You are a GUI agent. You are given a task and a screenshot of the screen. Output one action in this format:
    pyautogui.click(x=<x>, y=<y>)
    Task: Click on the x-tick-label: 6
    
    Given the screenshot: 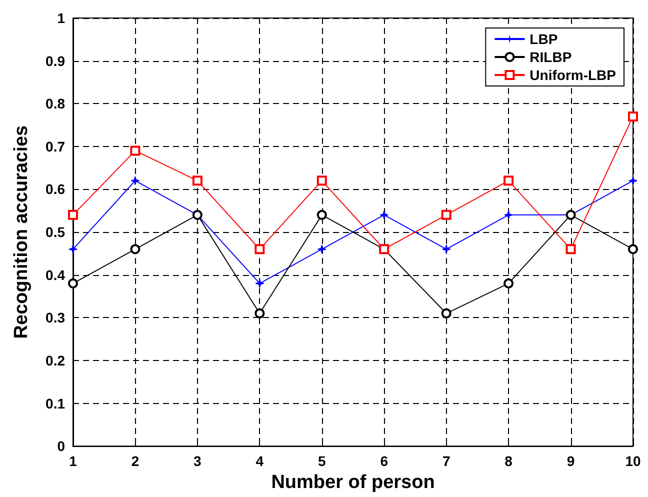 What is the action you would take?
    pyautogui.click(x=384, y=461)
    